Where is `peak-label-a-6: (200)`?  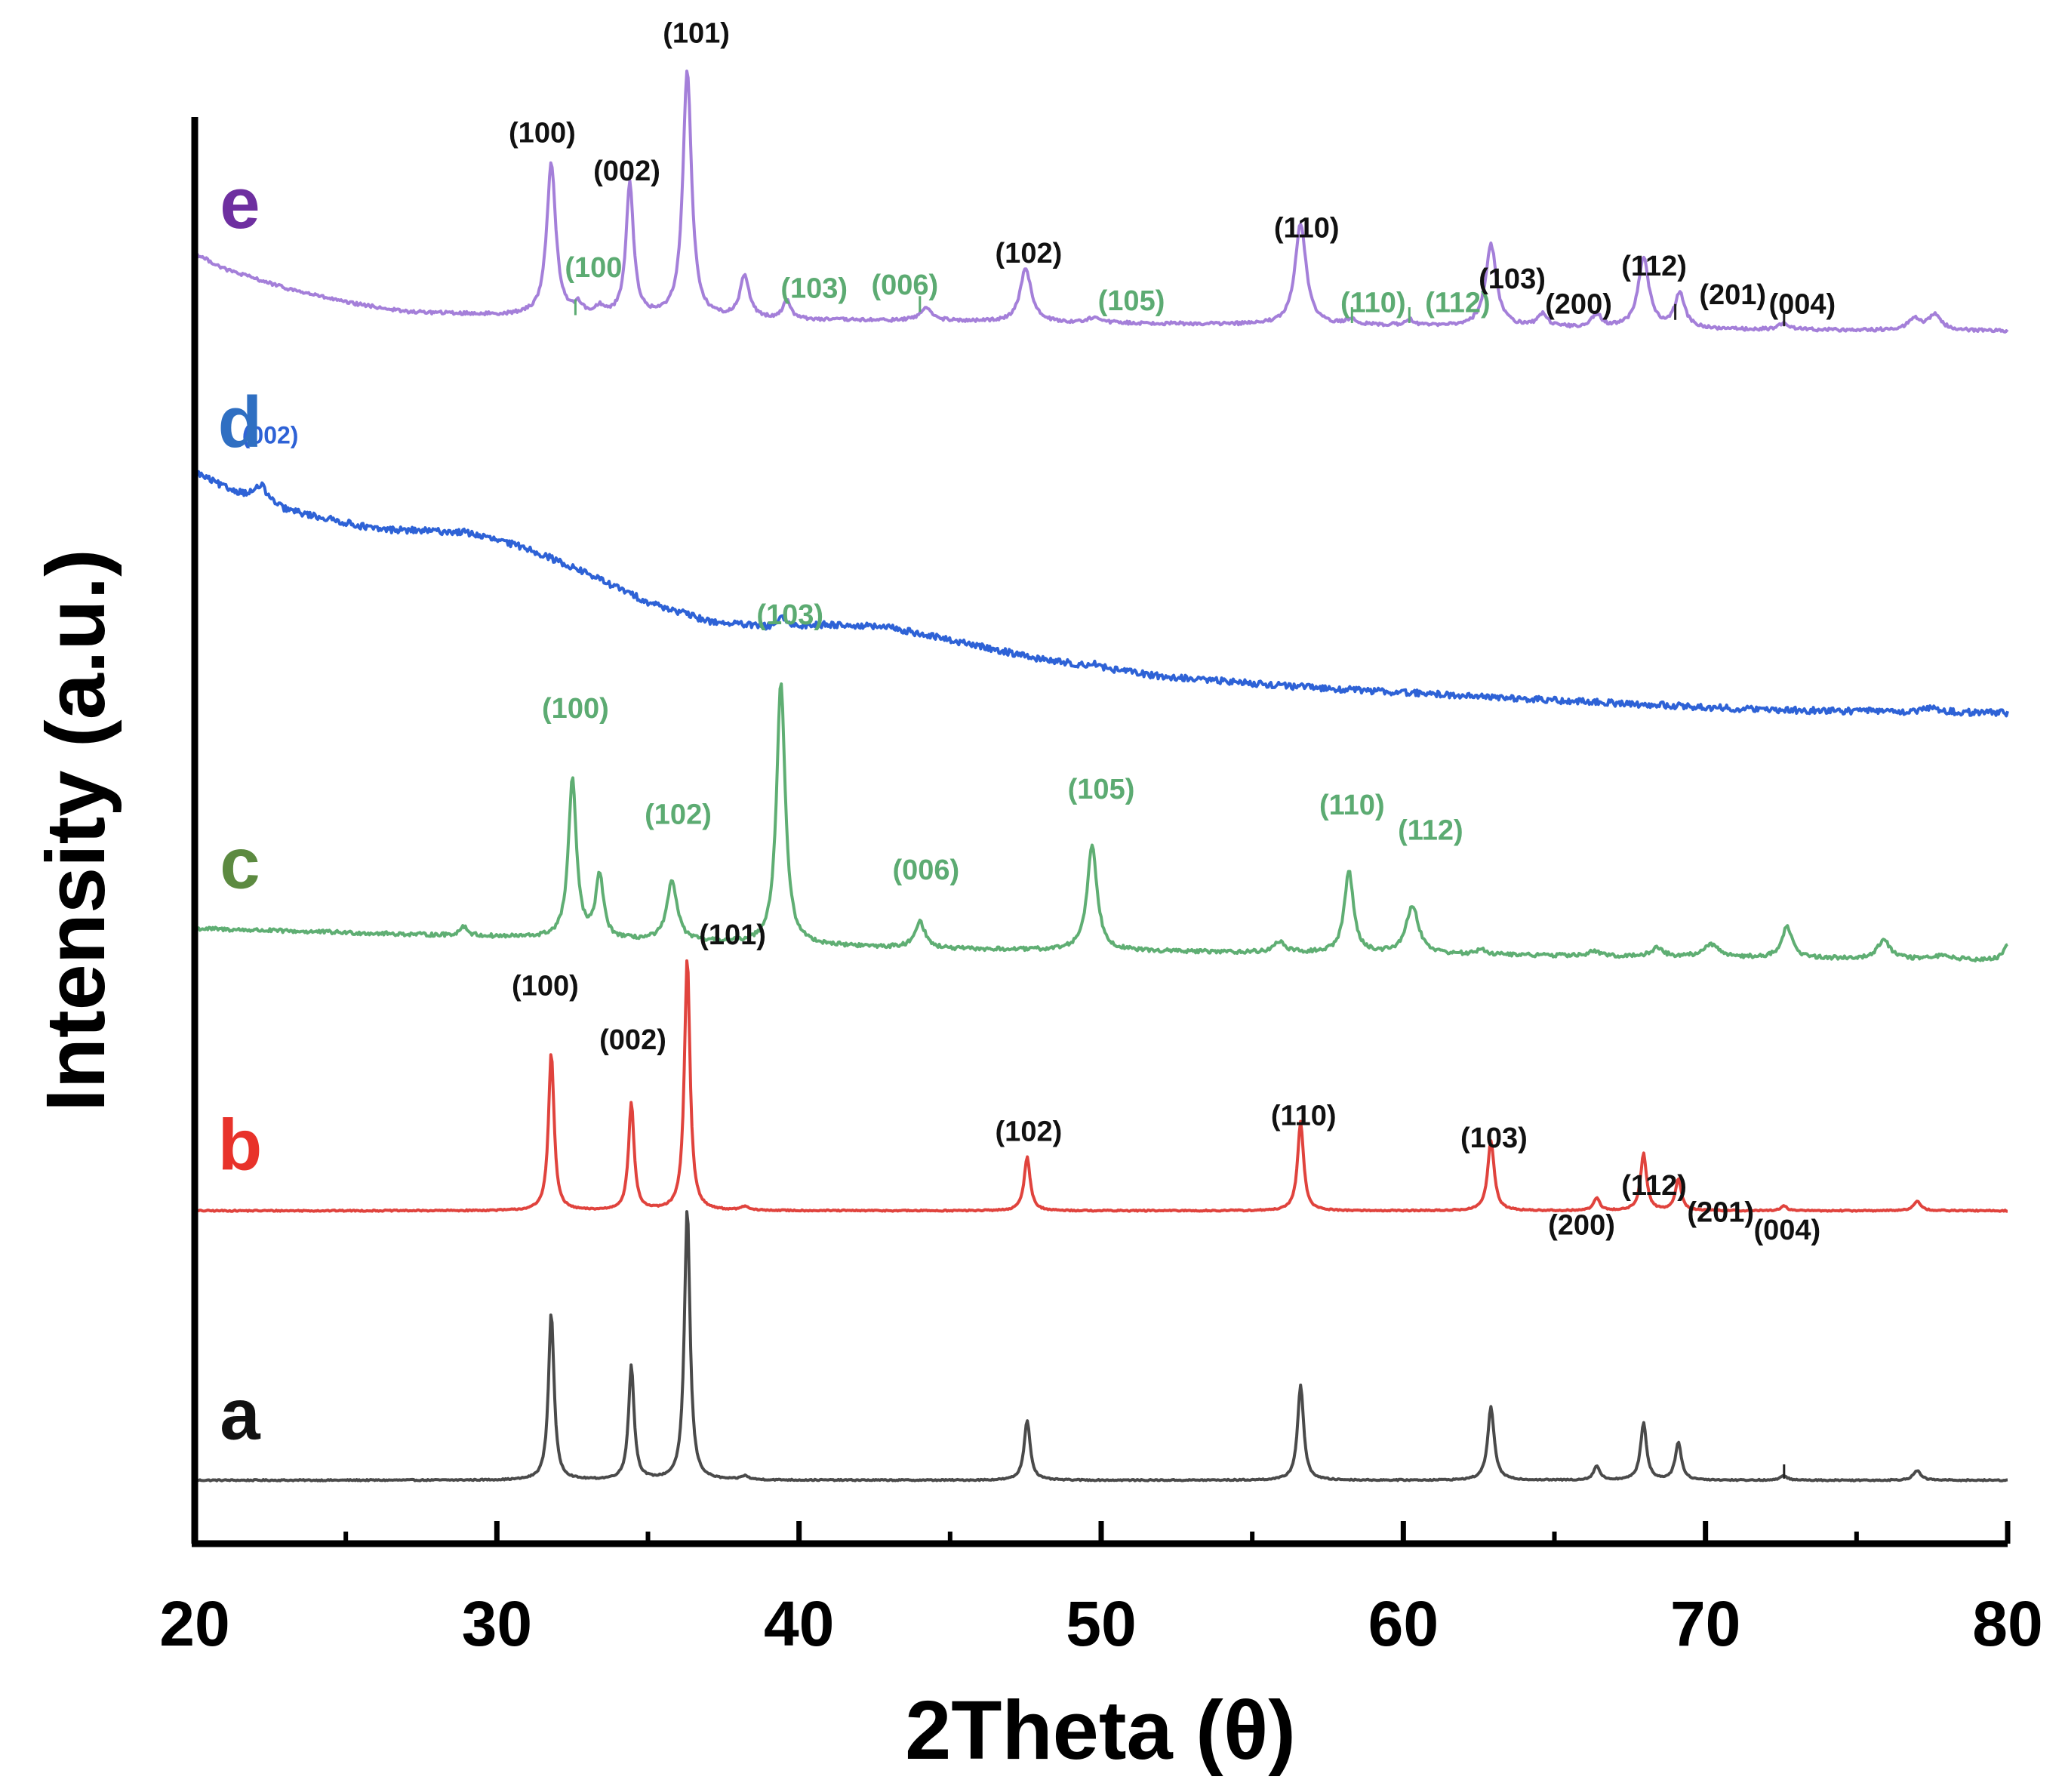
peak-label-a-6: (200) is located at coordinates (1581, 1226).